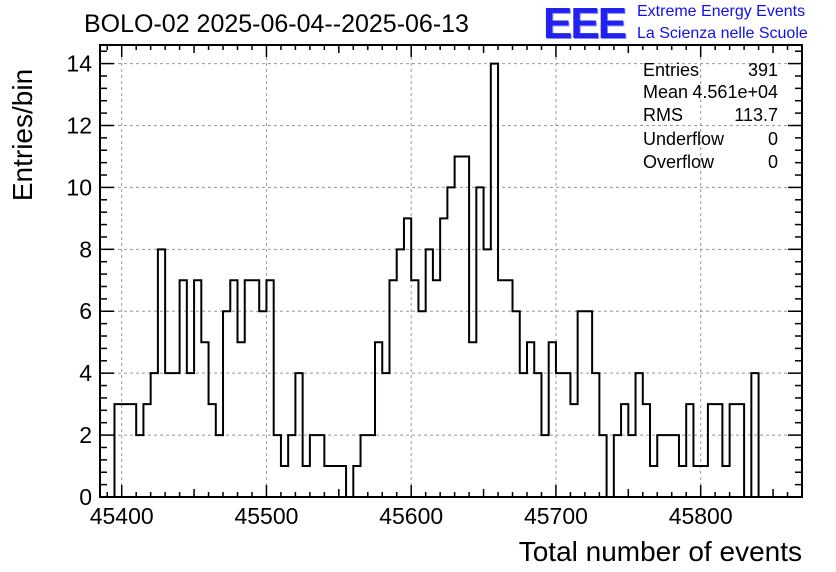 The image size is (836, 572). What do you see at coordinates (79, 64) in the screenshot?
I see `y-tick-label: 14` at bounding box center [79, 64].